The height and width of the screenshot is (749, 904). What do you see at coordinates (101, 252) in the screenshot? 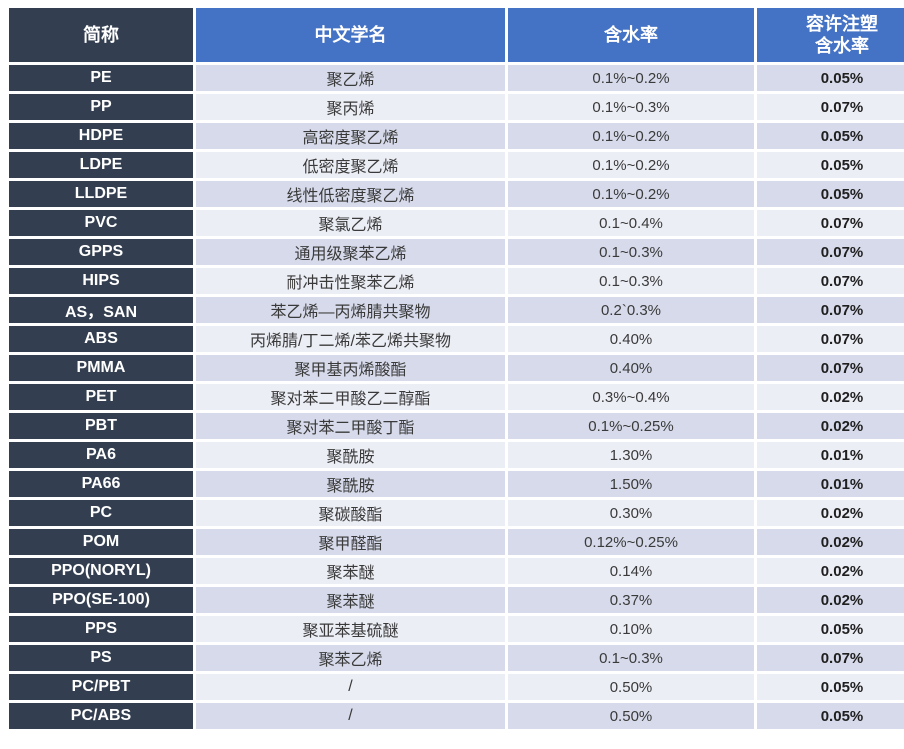
I see `cell-abbr: GPPS` at bounding box center [101, 252].